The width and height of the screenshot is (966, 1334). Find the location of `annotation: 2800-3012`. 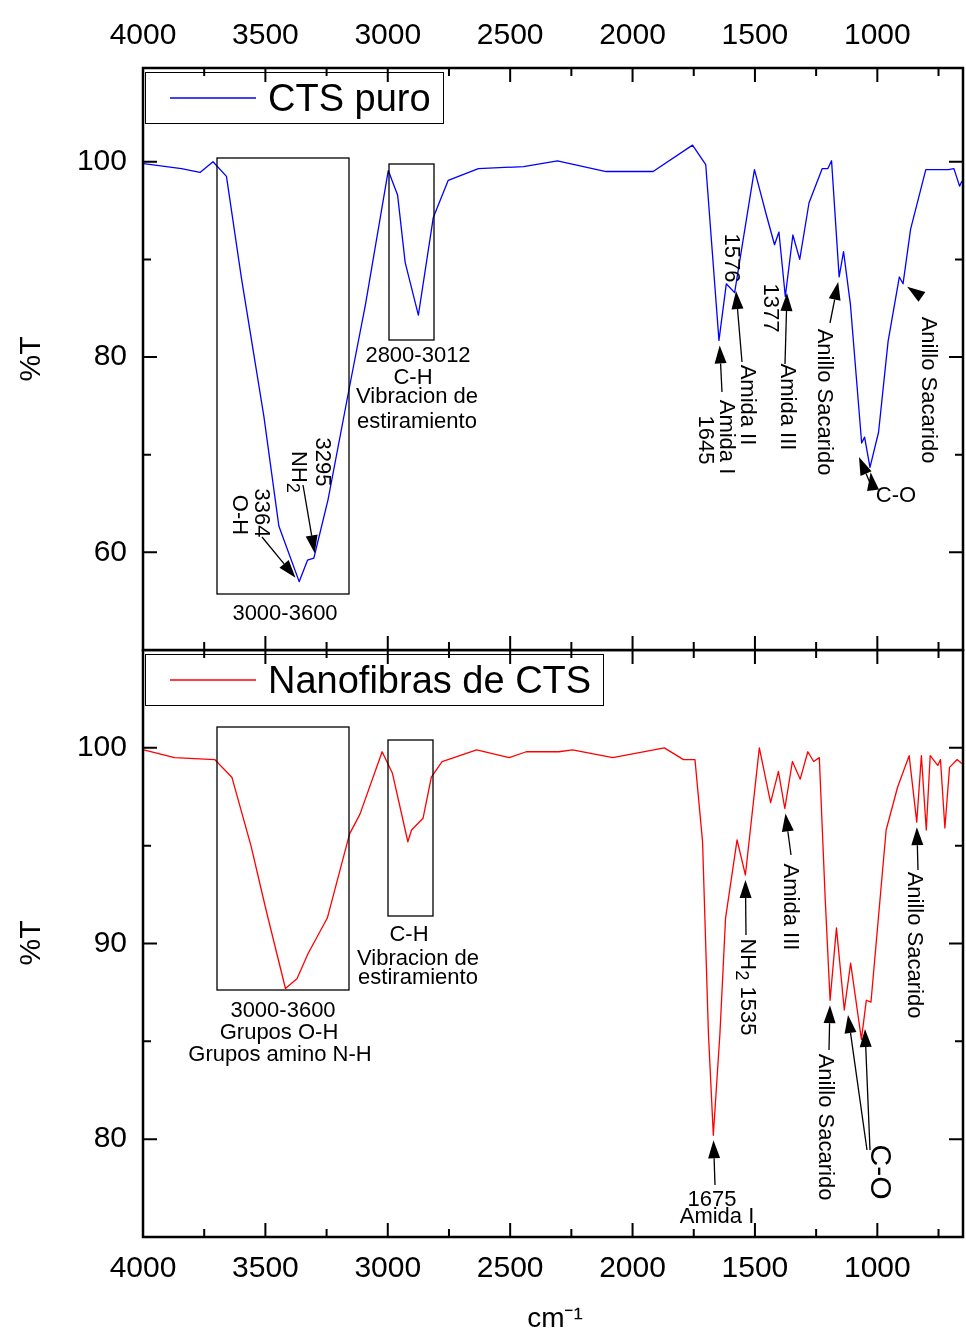

annotation: 2800-3012 is located at coordinates (418, 354).